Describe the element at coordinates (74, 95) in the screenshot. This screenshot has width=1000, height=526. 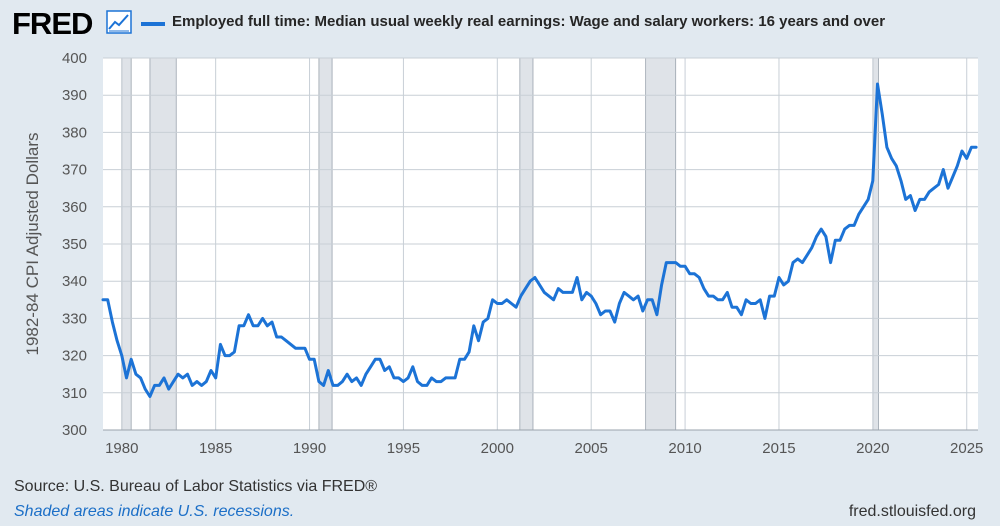
I see `y-tick-label: 390` at that location.